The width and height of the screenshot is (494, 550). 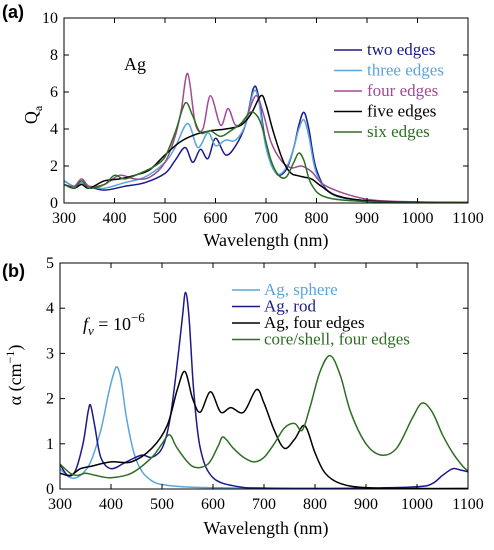 I want to click on panel-b-legend-label: Ag, rod, so click(x=290, y=306).